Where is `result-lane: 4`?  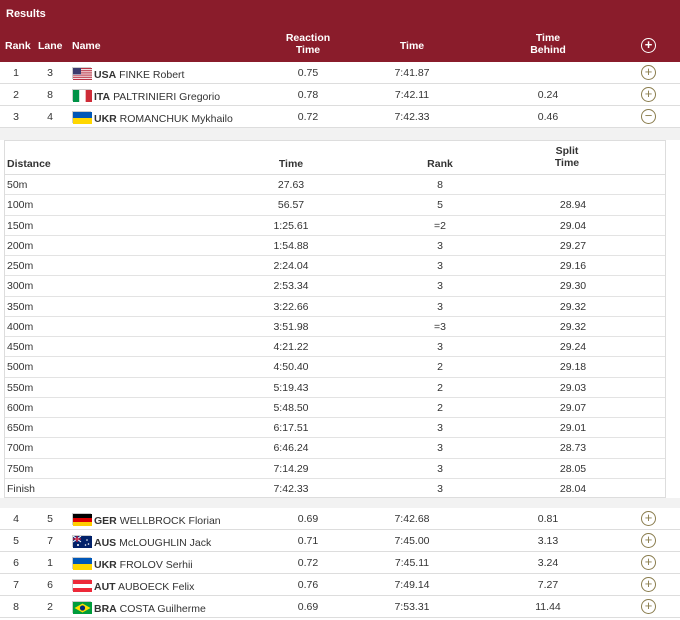
result-lane: 4 is located at coordinates (50, 117).